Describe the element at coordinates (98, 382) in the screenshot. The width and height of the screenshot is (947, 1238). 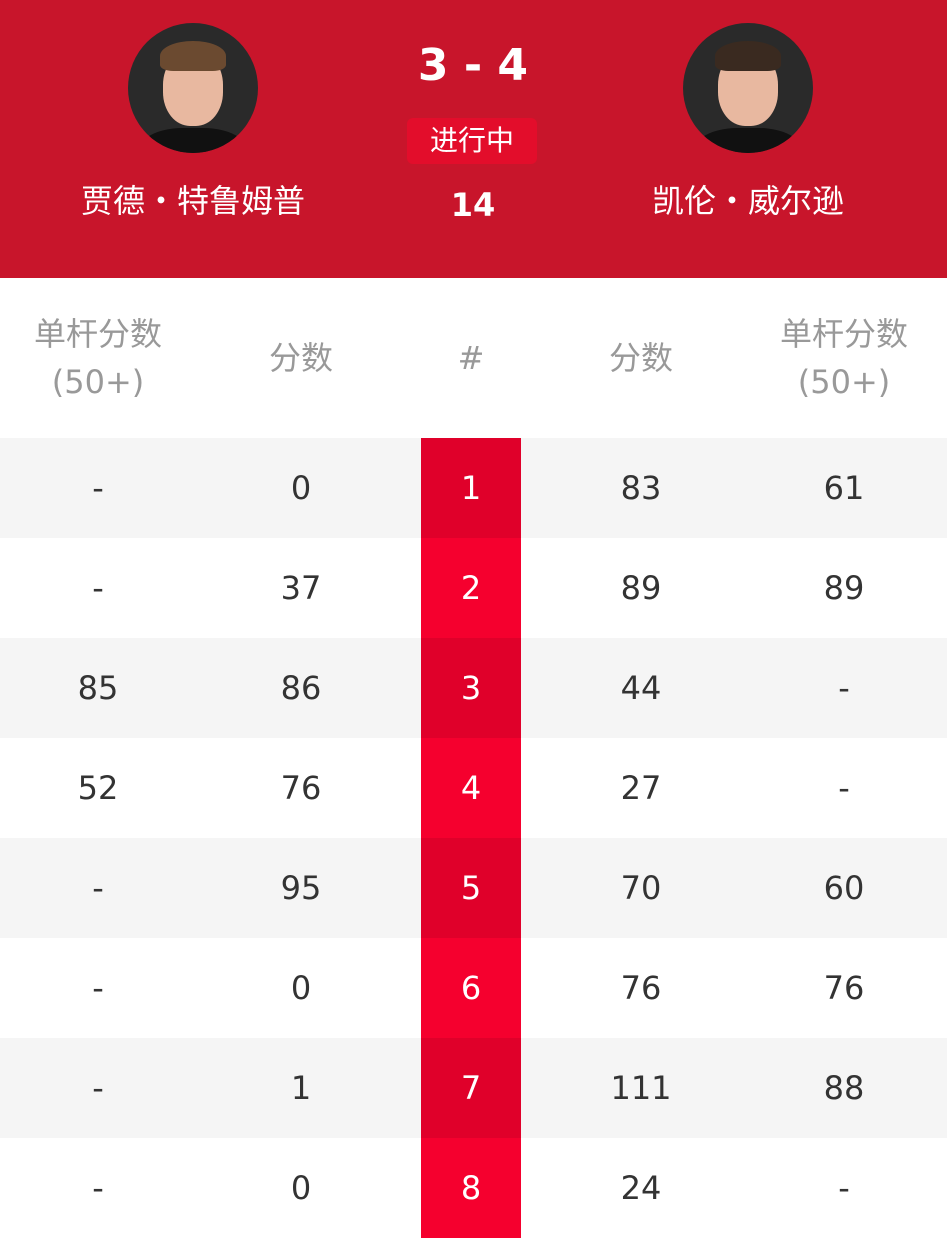
I see `header-break-left-sub: (50+)` at that location.